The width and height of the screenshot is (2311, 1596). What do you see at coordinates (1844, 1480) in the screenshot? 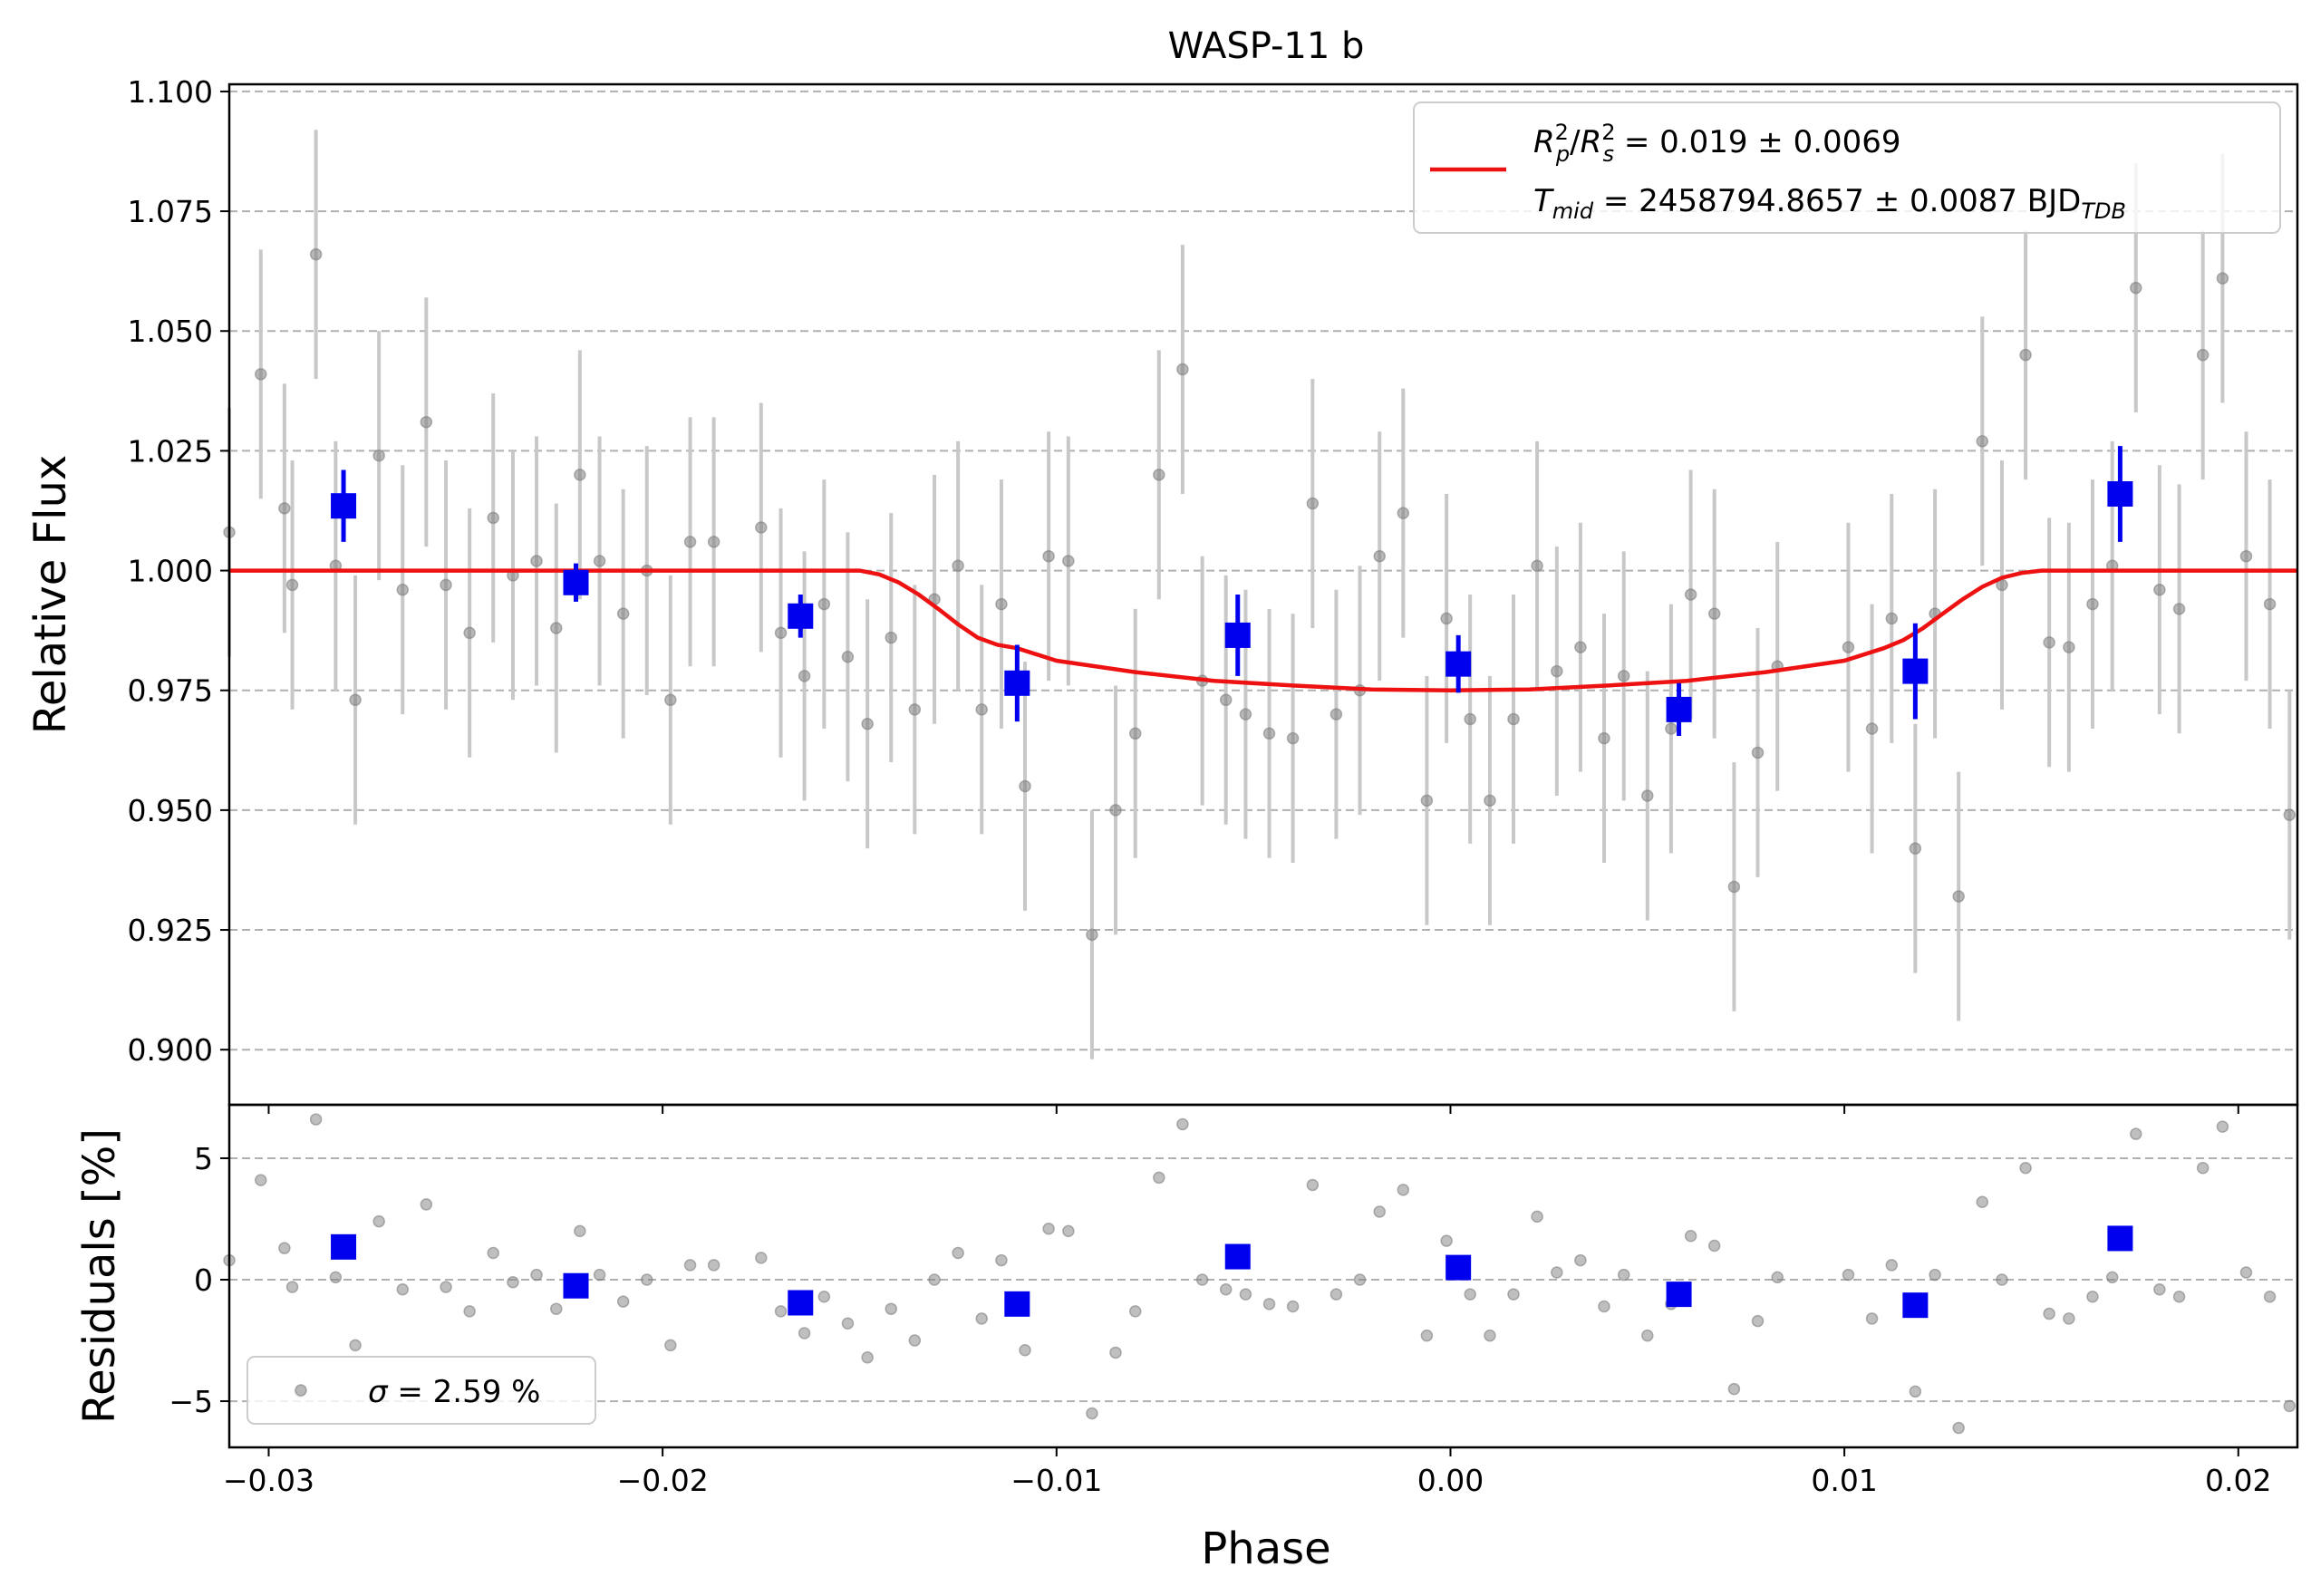
I see `x-tick-label: 0.01` at bounding box center [1844, 1480].